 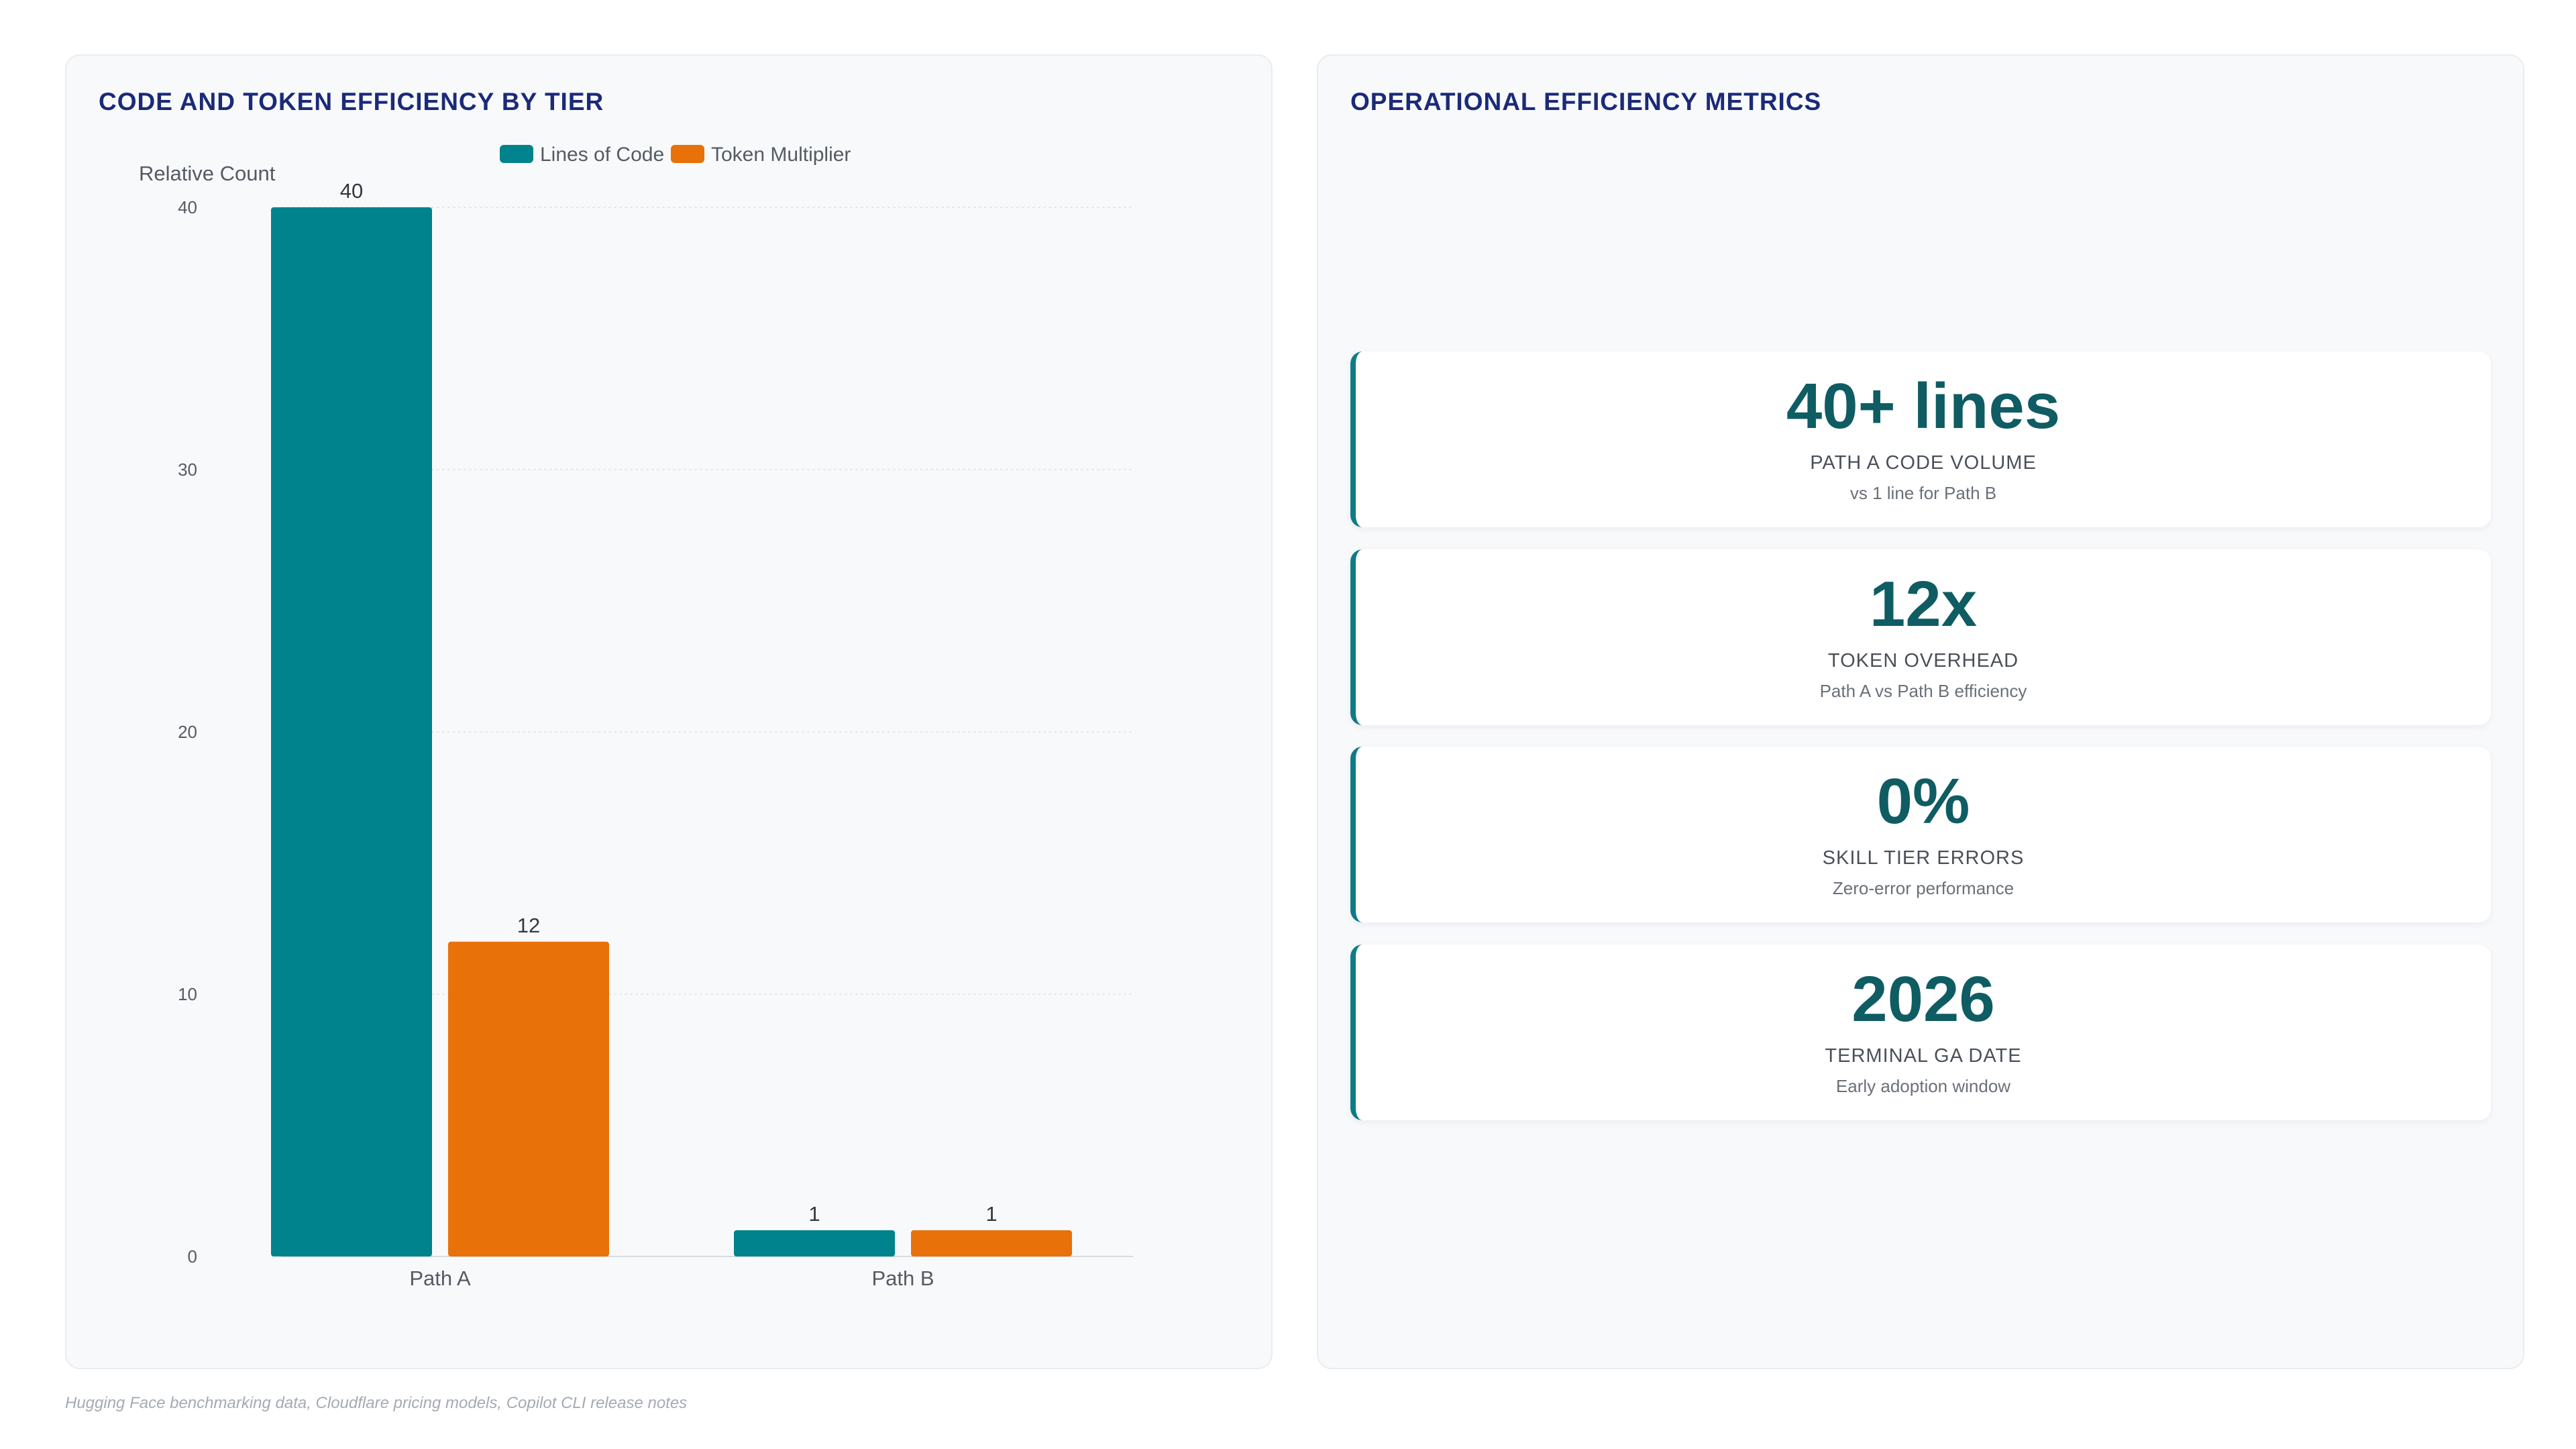 What do you see at coordinates (1923, 406) in the screenshot?
I see `metric-value: 40+ lines` at bounding box center [1923, 406].